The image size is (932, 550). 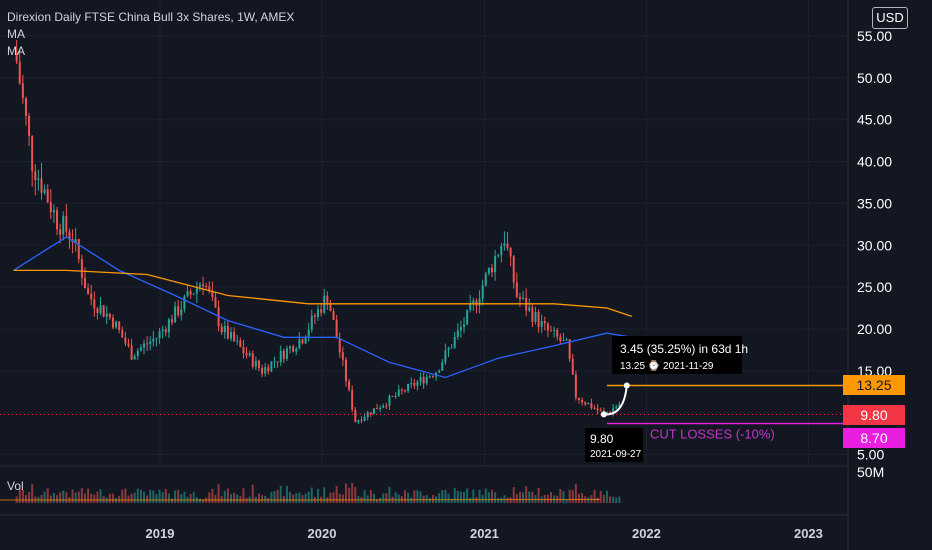 What do you see at coordinates (16, 34) in the screenshot?
I see `ma-legend-1: MA` at bounding box center [16, 34].